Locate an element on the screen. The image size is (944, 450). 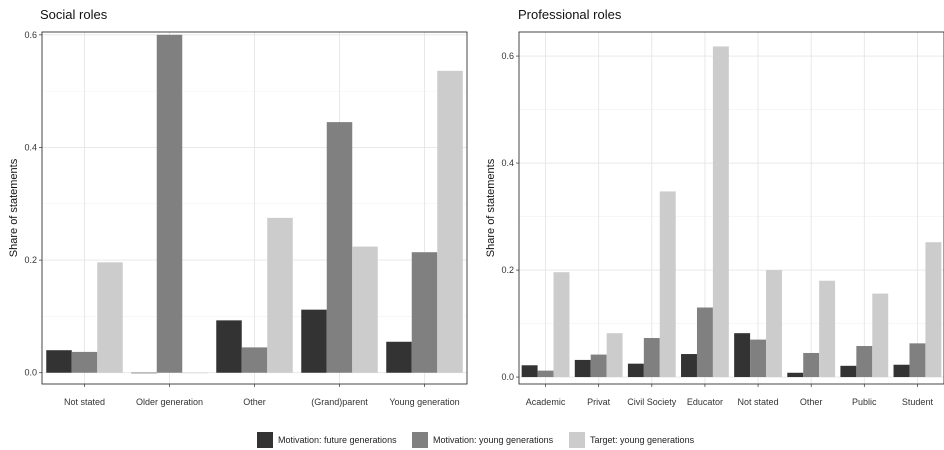
chart-title: Social roles is located at coordinates (74, 14).